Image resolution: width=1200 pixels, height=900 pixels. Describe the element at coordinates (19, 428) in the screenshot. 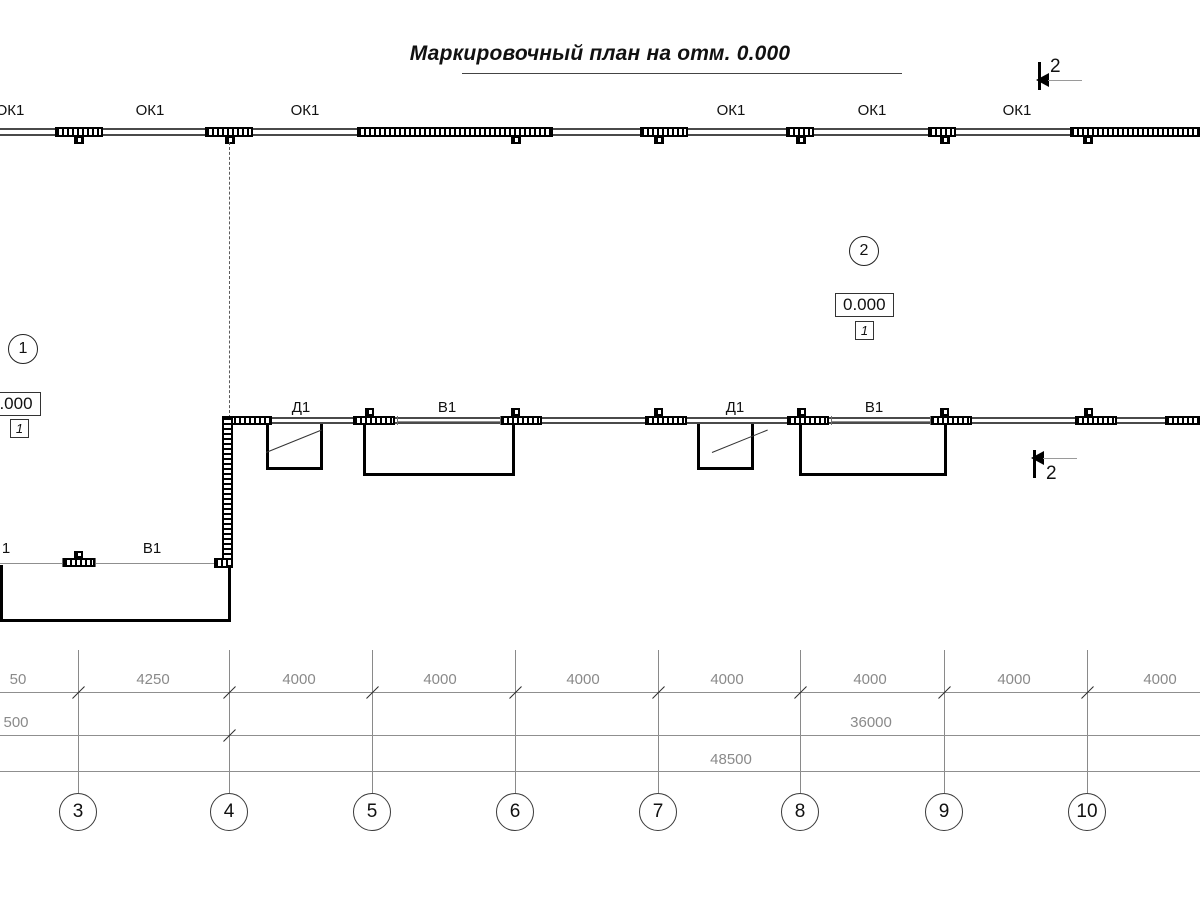

I see `level-sub-left: 1` at that location.